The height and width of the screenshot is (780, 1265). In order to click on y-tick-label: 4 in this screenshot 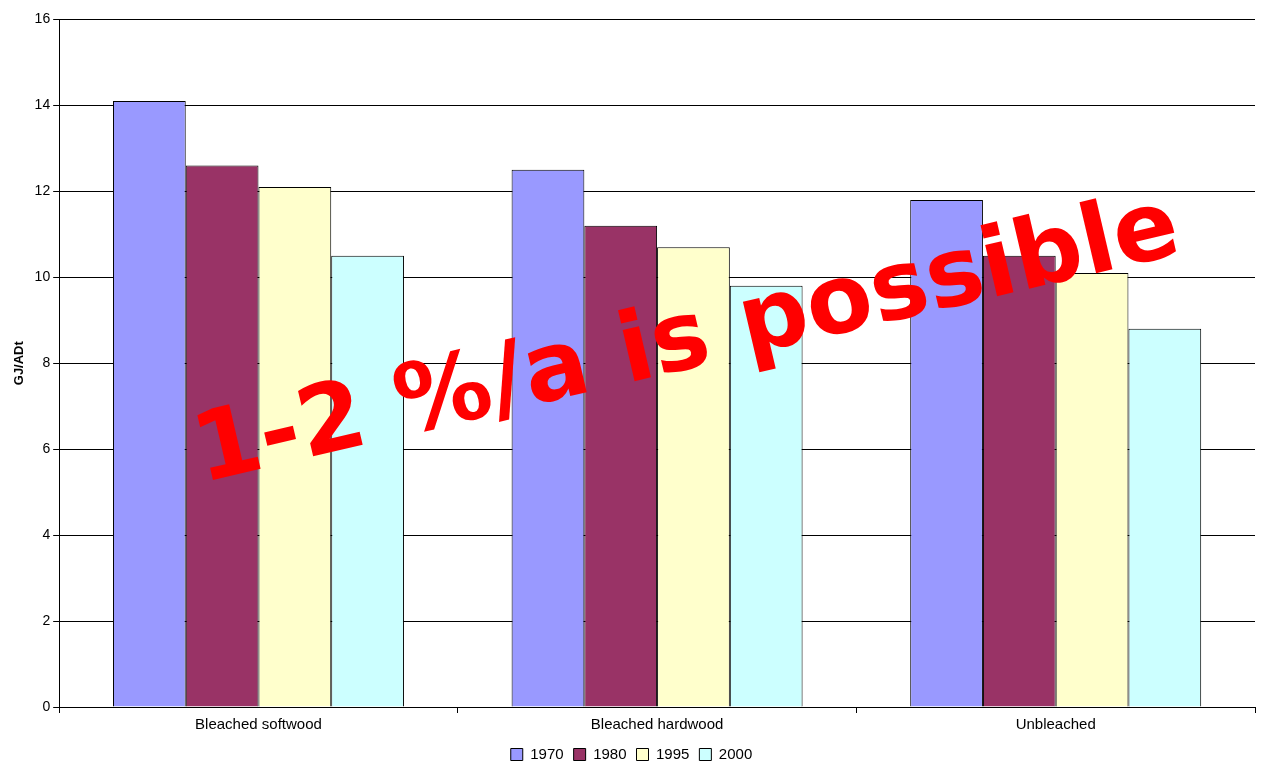, I will do `click(46, 533)`.